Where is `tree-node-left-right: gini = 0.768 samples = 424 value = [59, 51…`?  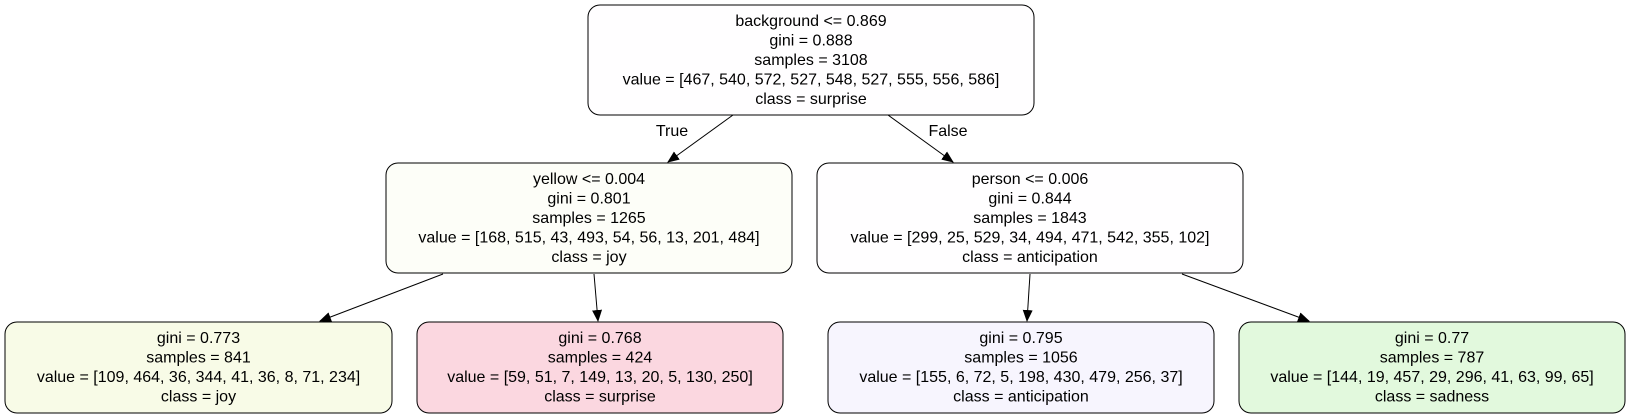 tree-node-left-right: gini = 0.768 samples = 424 value = [59, 51… is located at coordinates (600, 367).